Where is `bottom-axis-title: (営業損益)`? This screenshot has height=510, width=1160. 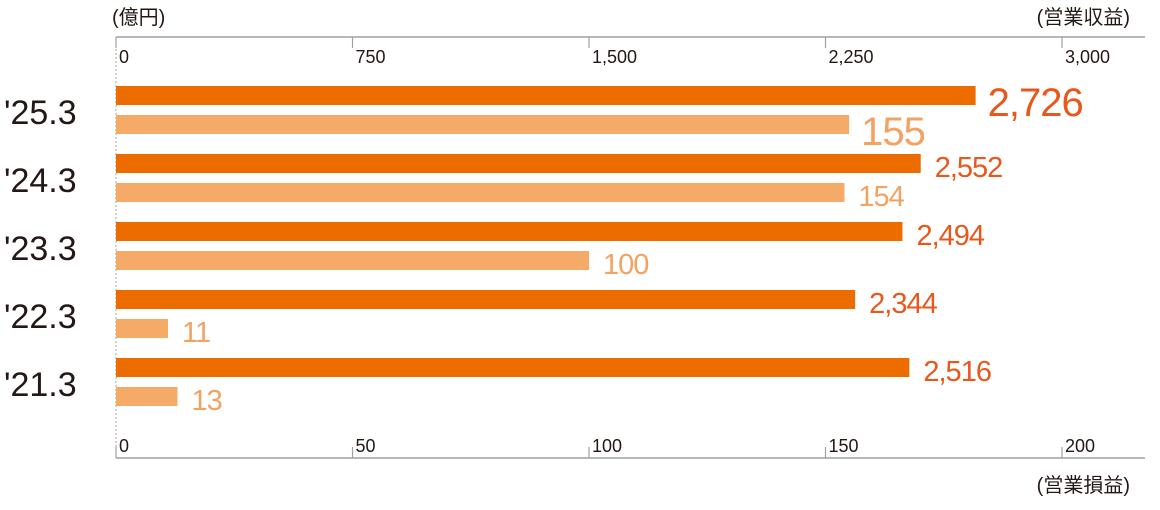 bottom-axis-title: (営業損益) is located at coordinates (1083, 485).